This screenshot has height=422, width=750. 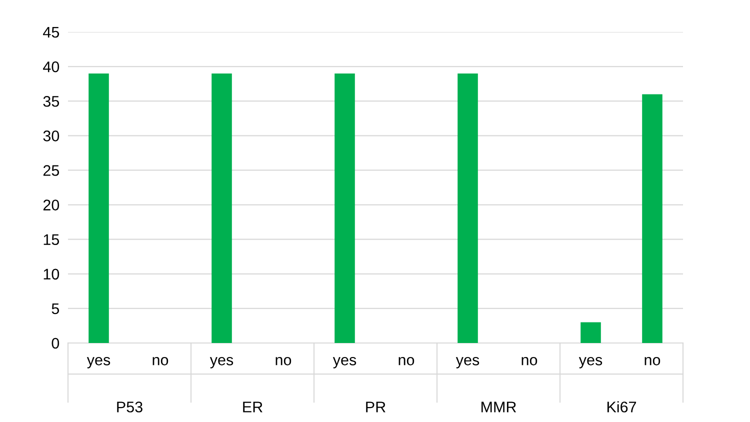 I want to click on y-tick-label: 40, so click(x=51, y=66).